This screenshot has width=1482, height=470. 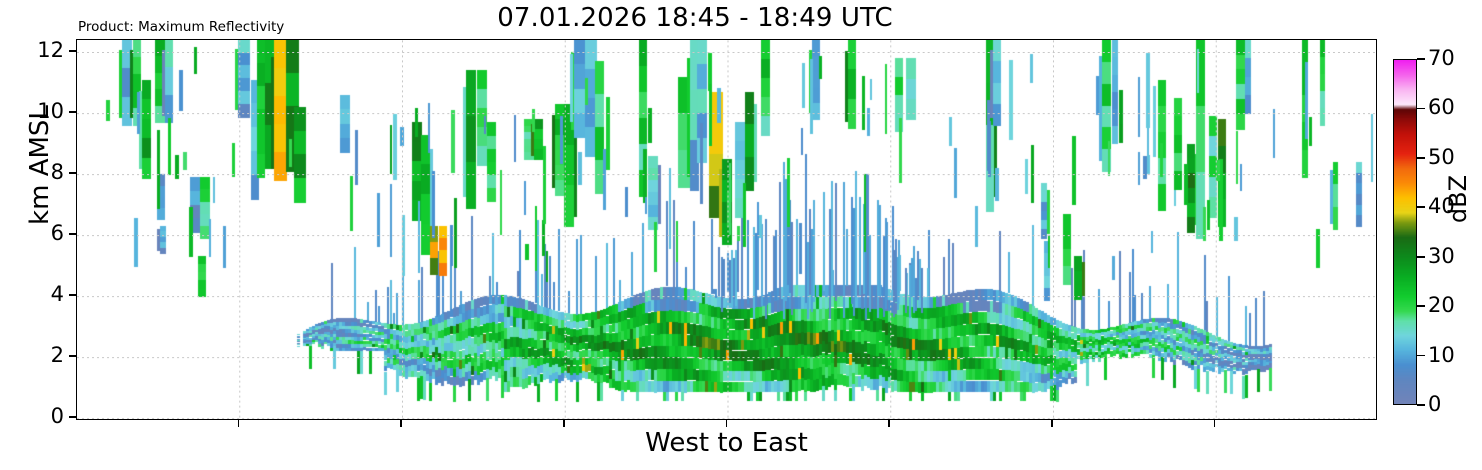 What do you see at coordinates (57, 355) in the screenshot?
I see `y-tick-label-2: 2` at bounding box center [57, 355].